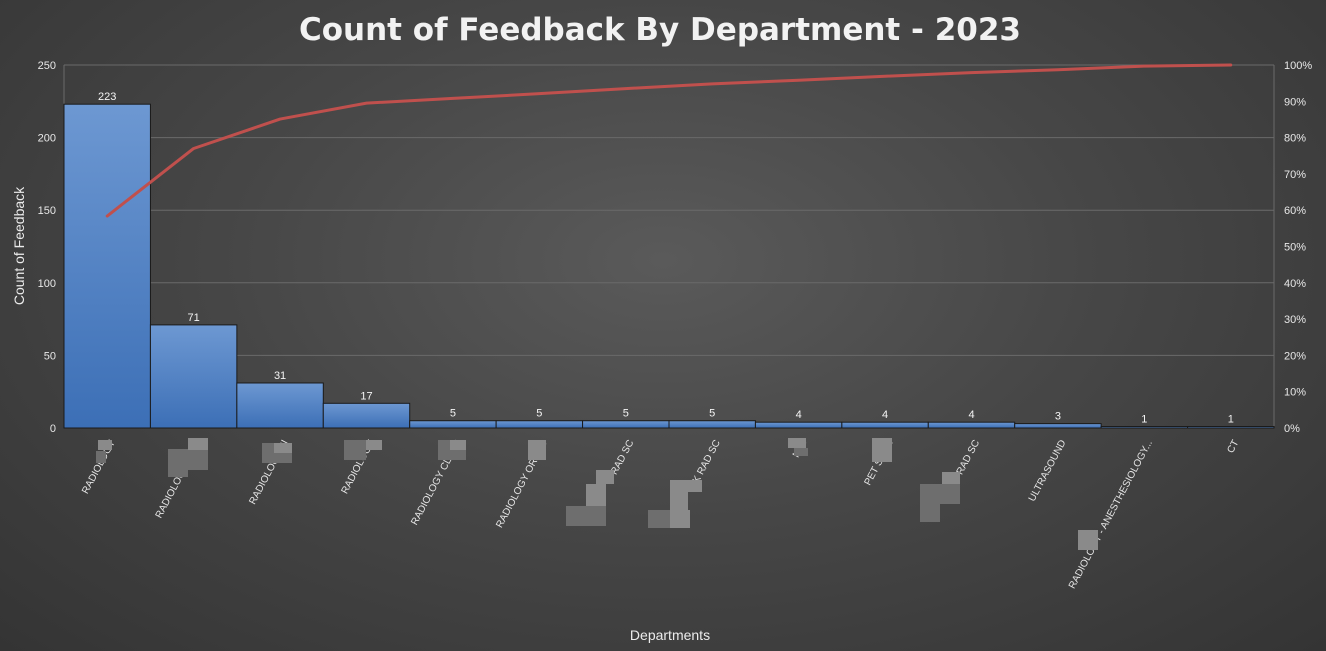 The image size is (1326, 651). What do you see at coordinates (1048, 470) in the screenshot?
I see `category-label: ULTRASOUND` at bounding box center [1048, 470].